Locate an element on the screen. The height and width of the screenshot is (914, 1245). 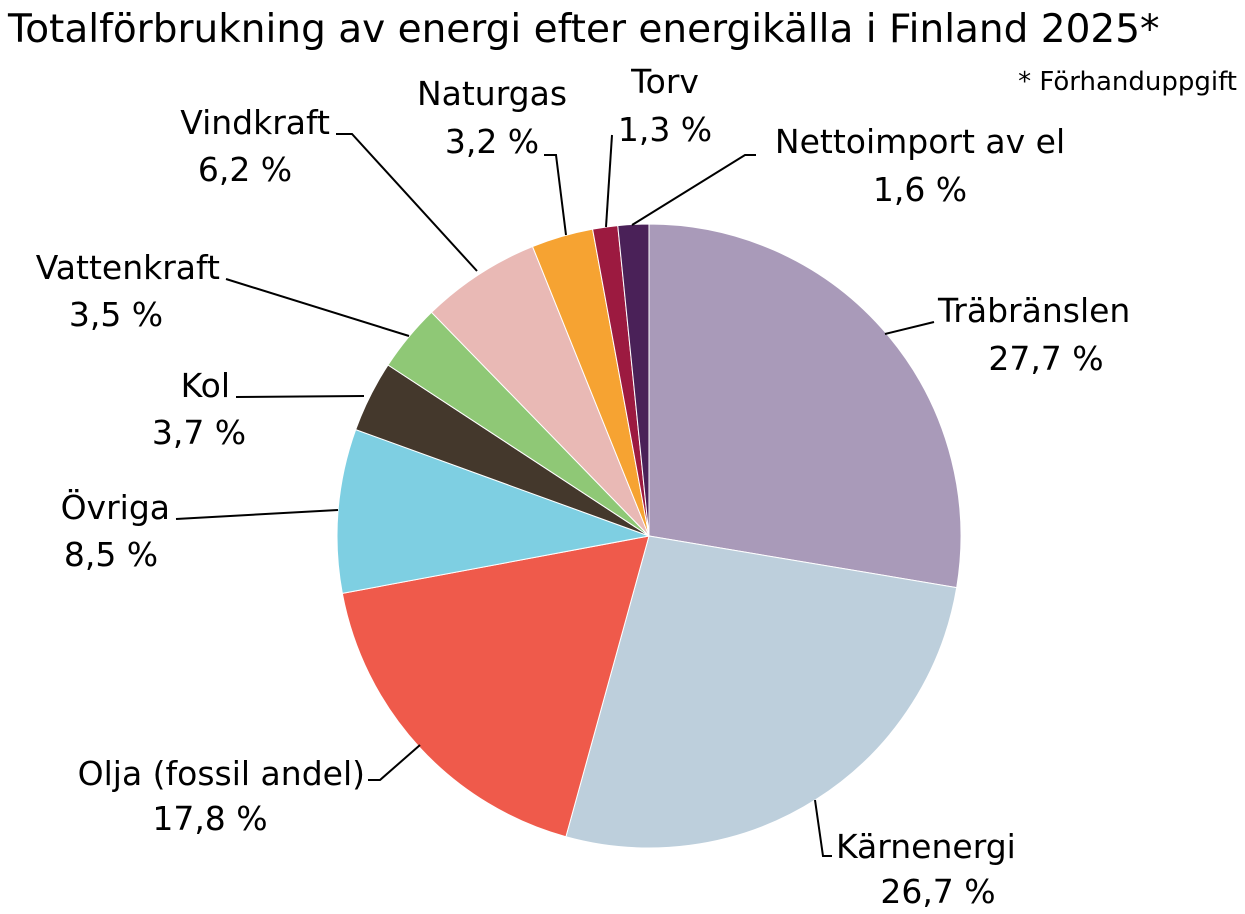
leader-line-olja-fossil-andel is located at coordinates (394, 762).